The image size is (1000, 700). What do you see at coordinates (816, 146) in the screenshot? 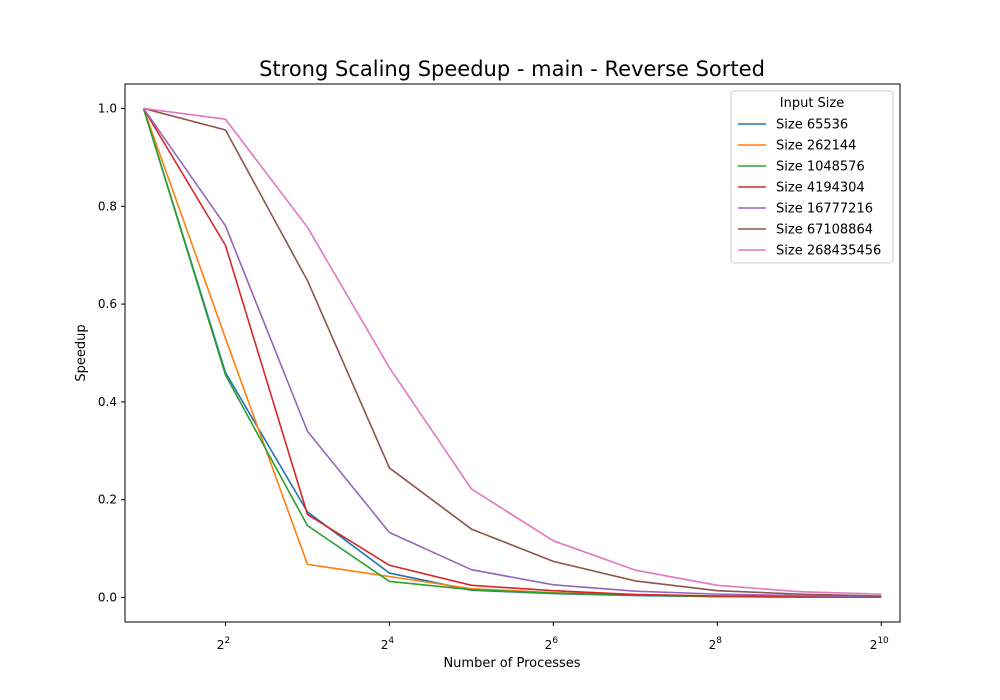
I see `legend-label-2: Size 262144` at bounding box center [816, 146].